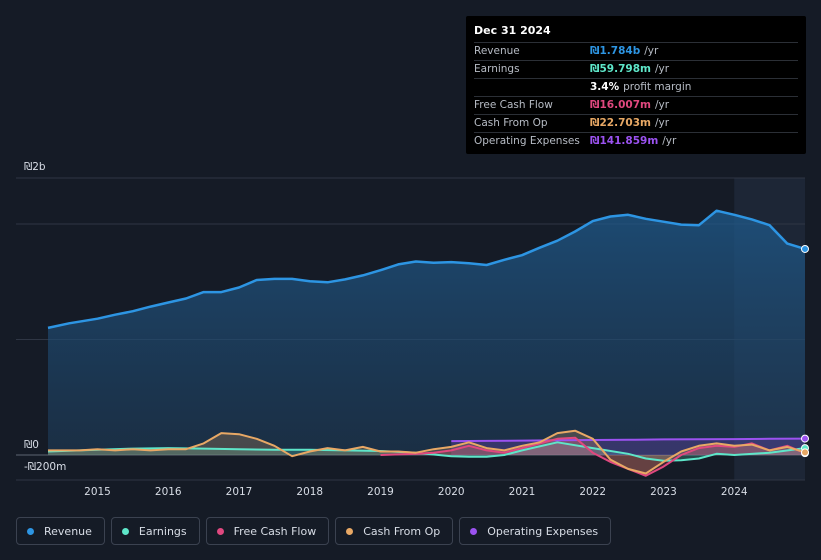 The height and width of the screenshot is (560, 821). What do you see at coordinates (416, 492) in the screenshot?
I see `x-axis-labels: 2015 2016 2017 2018 2019 2020 2021 2022 2023 2024` at bounding box center [416, 492].